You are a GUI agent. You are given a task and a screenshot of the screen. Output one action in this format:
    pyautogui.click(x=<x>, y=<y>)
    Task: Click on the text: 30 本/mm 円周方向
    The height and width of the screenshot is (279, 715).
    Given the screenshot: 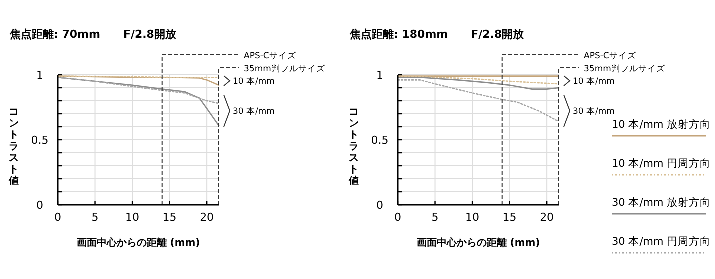 What is the action you would take?
    pyautogui.click(x=662, y=241)
    